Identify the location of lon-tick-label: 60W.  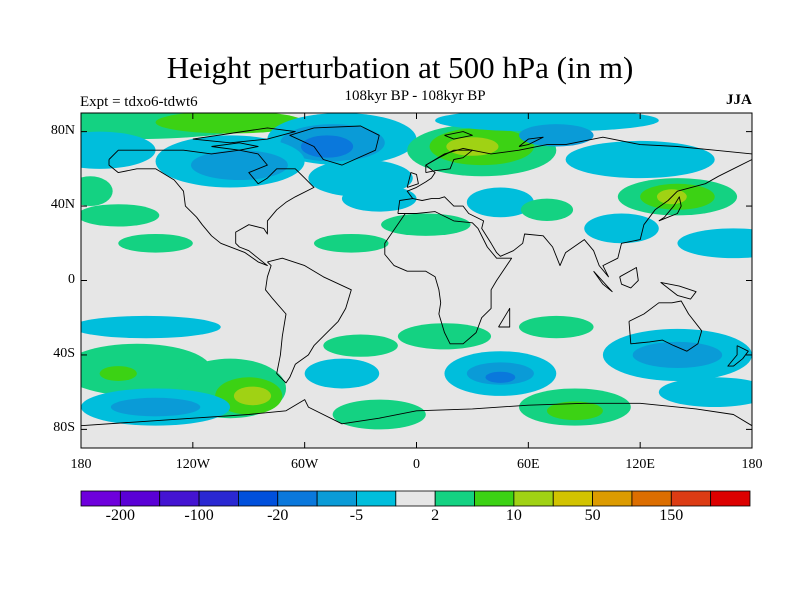
(305, 464).